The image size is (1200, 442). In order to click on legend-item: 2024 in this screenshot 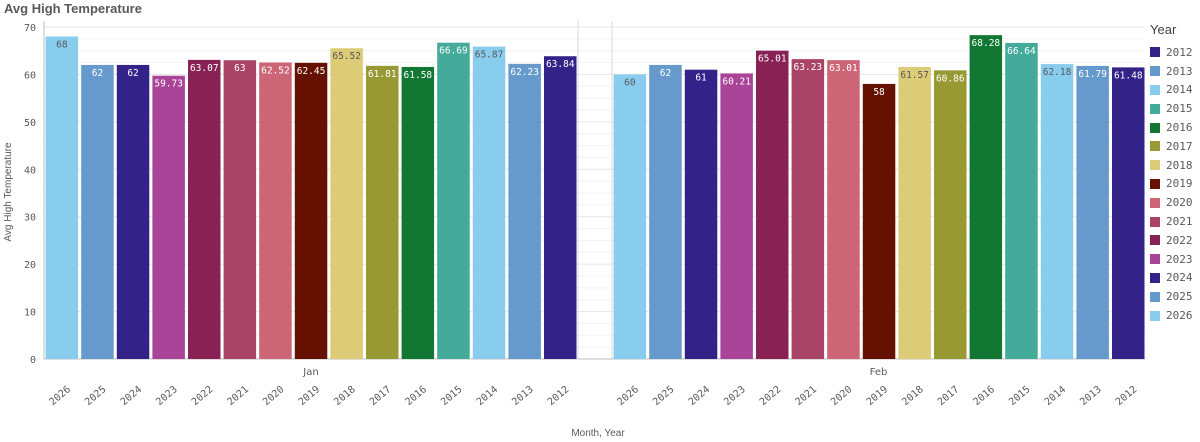, I will do `click(1175, 278)`.